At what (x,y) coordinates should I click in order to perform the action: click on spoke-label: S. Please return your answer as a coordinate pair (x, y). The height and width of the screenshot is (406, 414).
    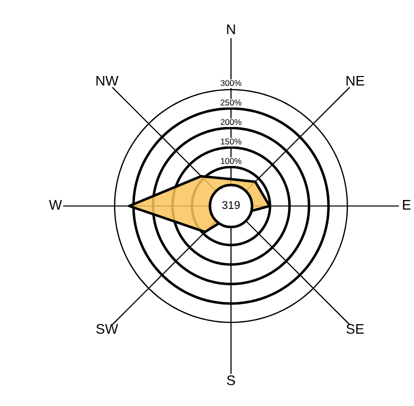
    Looking at the image, I should click on (231, 380).